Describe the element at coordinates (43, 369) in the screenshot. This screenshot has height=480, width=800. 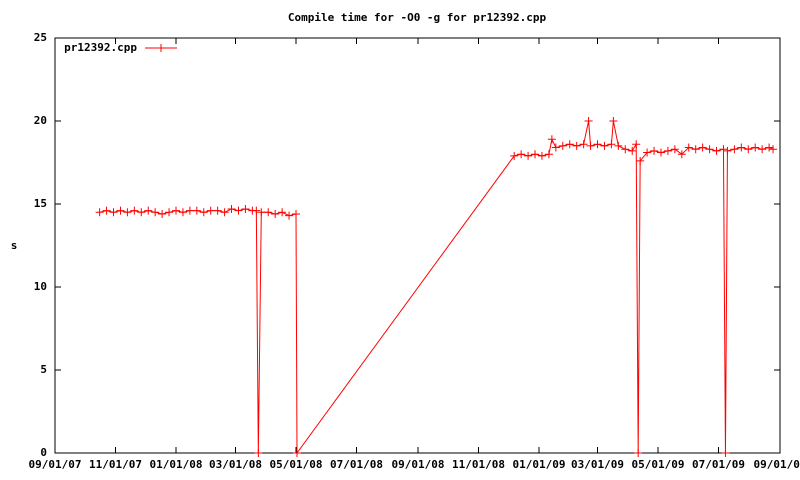
I see `y-tick-label: 5` at that location.